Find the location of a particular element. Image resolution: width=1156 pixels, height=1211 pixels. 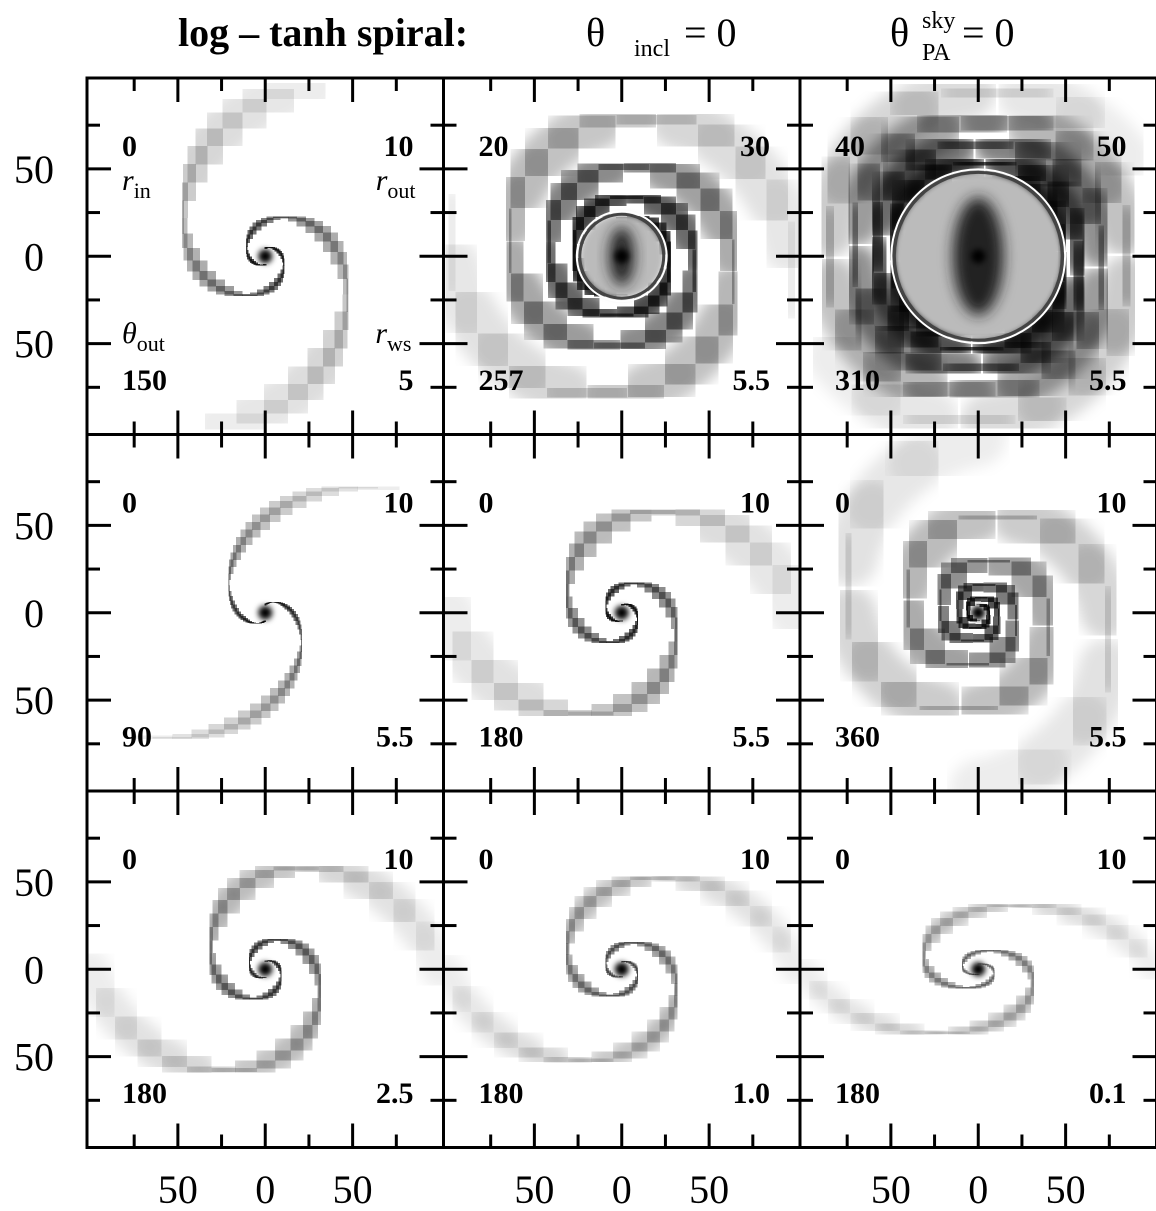

panel: 0 10 180 5.5 is located at coordinates (622, 613).